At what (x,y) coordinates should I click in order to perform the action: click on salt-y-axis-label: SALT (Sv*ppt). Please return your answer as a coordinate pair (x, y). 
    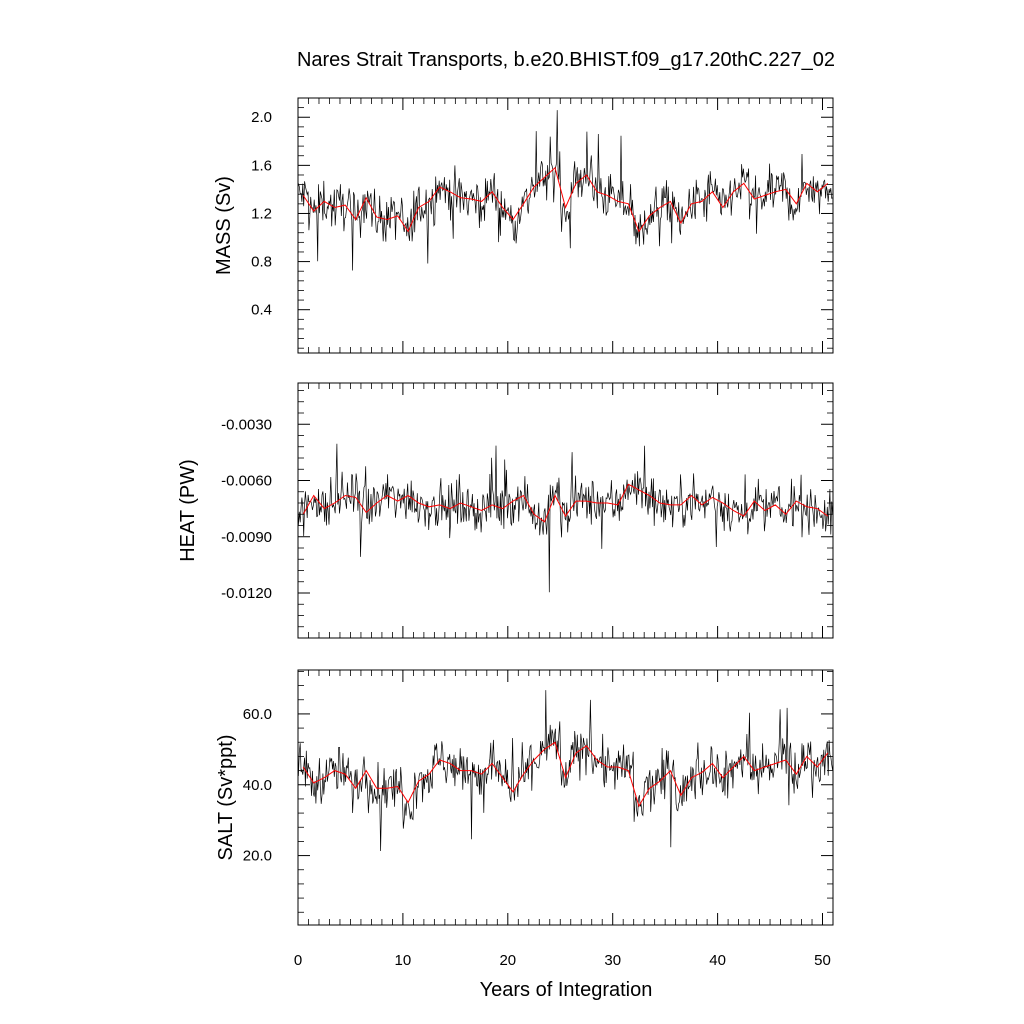
    Looking at the image, I should click on (226, 798).